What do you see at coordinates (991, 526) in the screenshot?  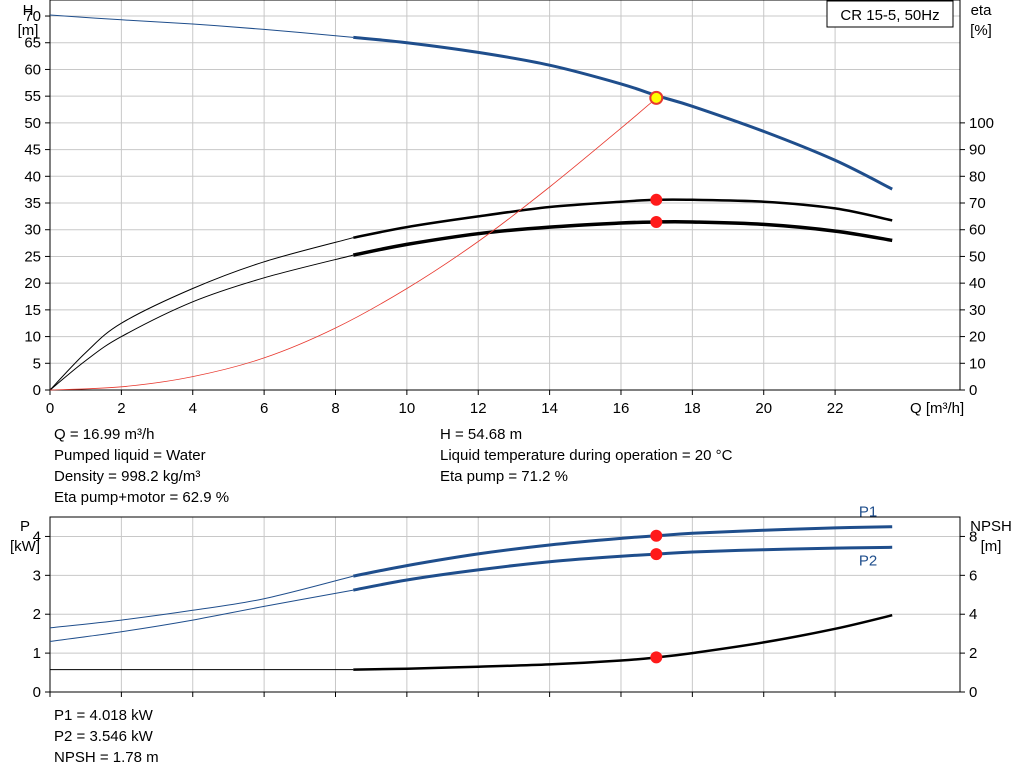 I see `y-axis-label-right: NPSH` at bounding box center [991, 526].